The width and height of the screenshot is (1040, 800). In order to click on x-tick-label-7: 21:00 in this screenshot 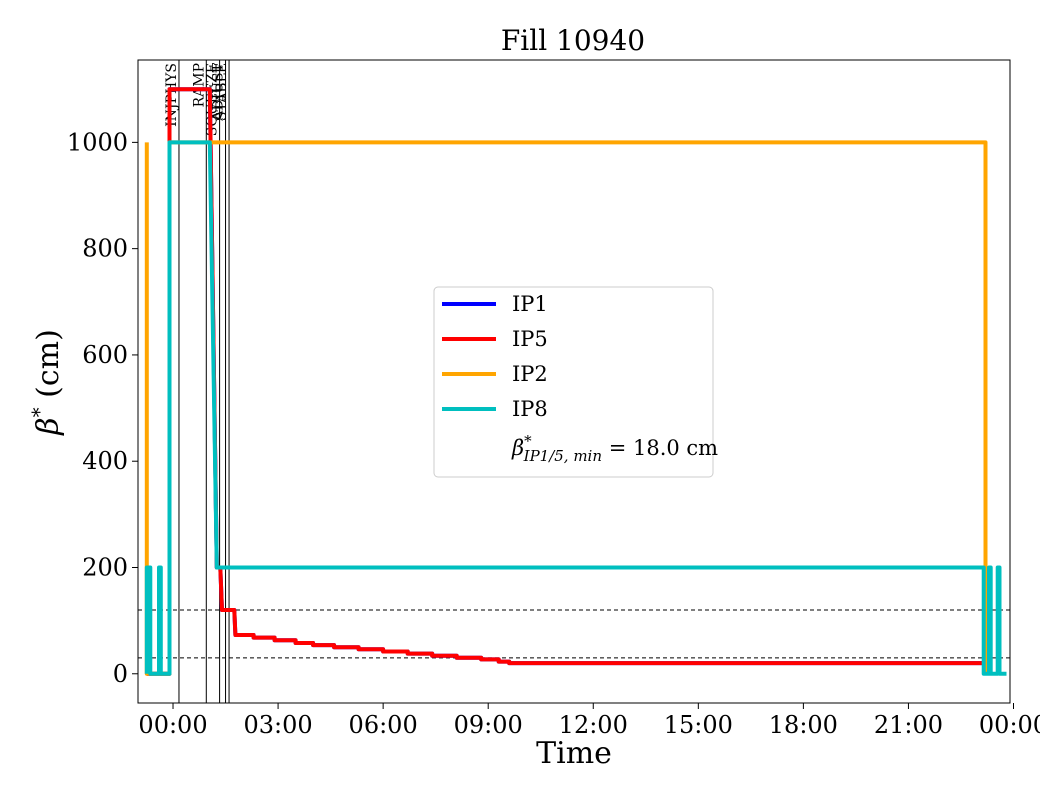, I will do `click(908, 725)`.